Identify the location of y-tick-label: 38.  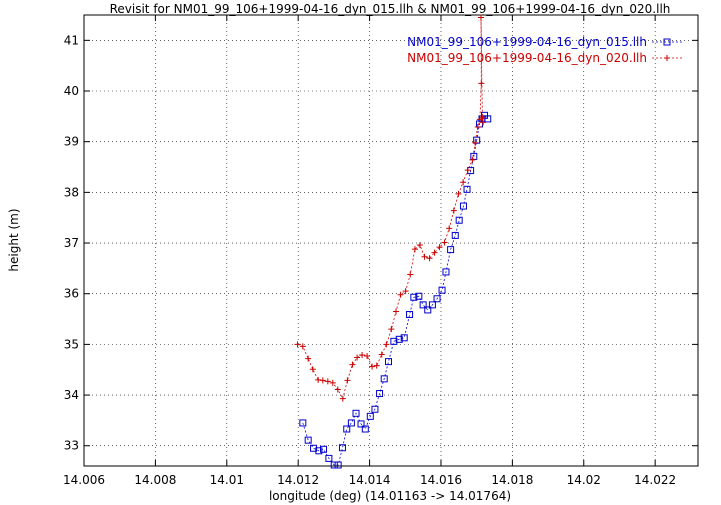
(71, 192).